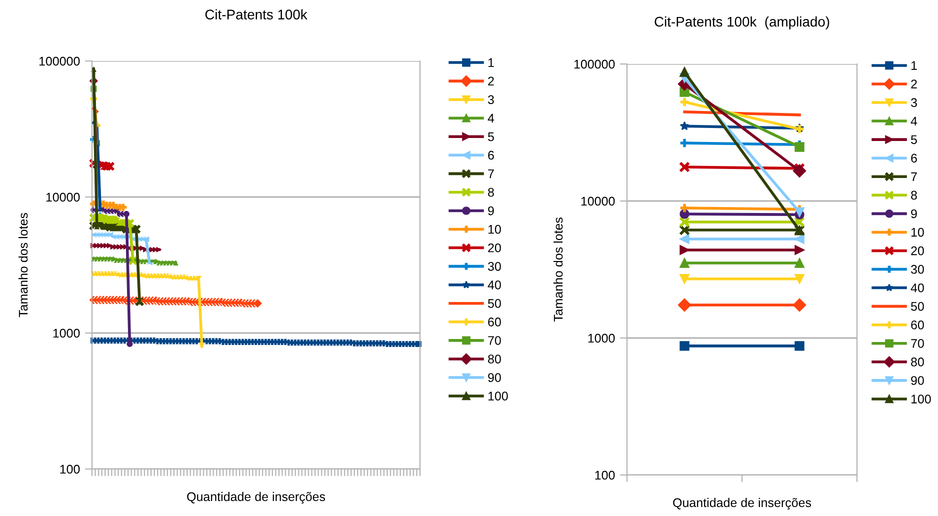 The width and height of the screenshot is (938, 516). I want to click on chart-title: Cit-Patents 100k (ampliado), so click(742, 23).